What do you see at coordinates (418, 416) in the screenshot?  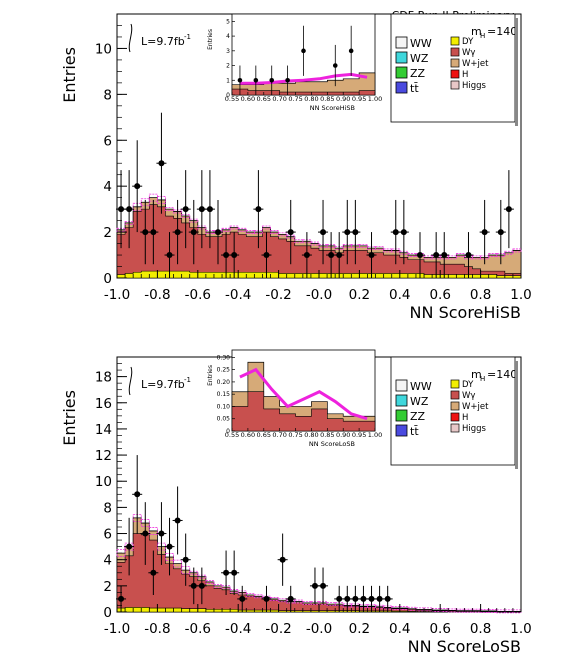 I see `legend-label: ZZ` at bounding box center [418, 416].